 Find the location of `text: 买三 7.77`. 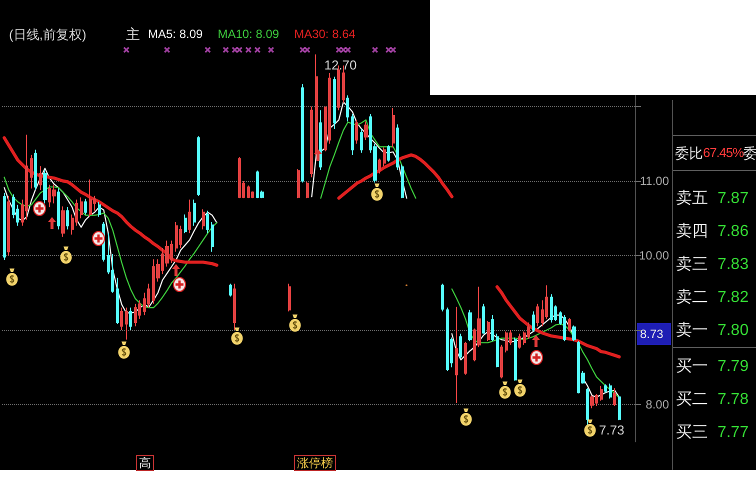

text: 买三 7.77 is located at coordinates (712, 432).